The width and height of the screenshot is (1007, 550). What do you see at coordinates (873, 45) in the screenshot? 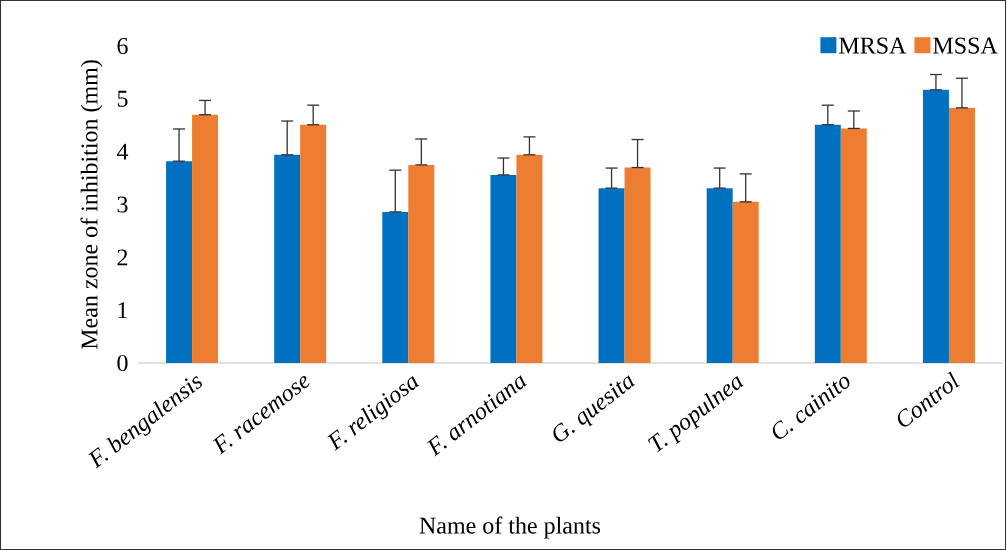
I see `legend-label: MRSA` at bounding box center [873, 45].